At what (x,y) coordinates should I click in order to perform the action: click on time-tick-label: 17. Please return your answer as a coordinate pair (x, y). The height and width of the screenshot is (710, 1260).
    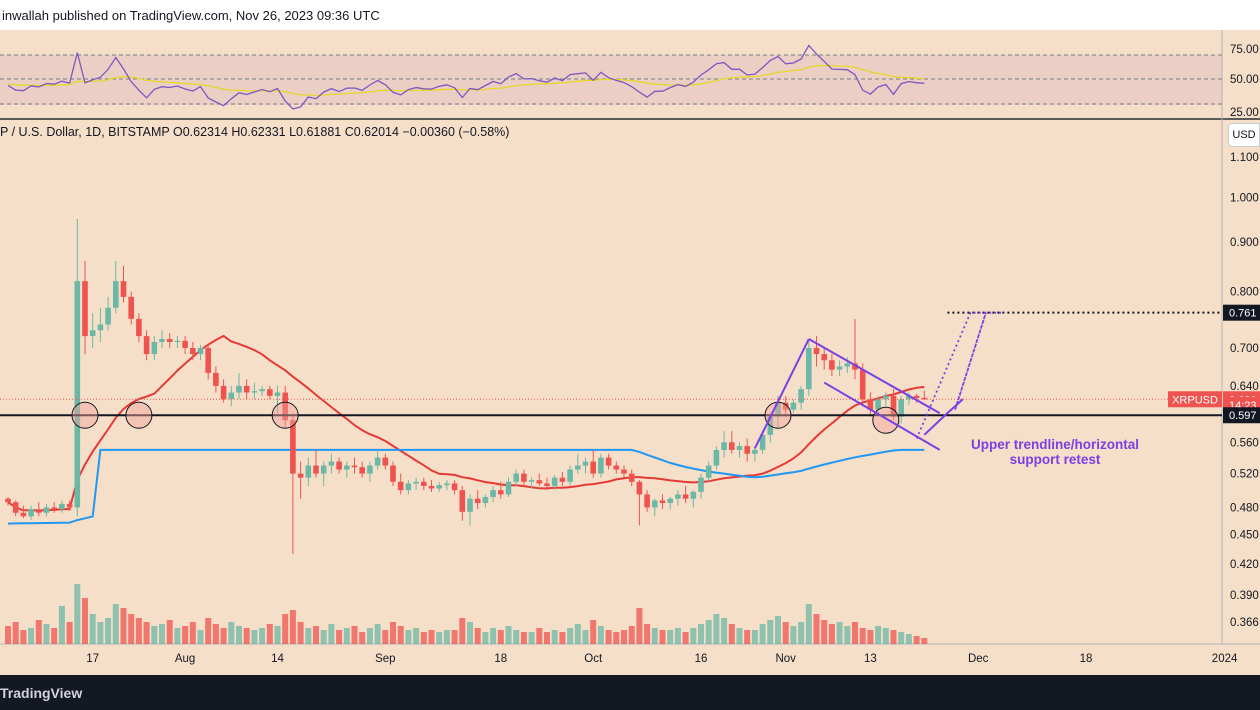
    Looking at the image, I should click on (92, 659).